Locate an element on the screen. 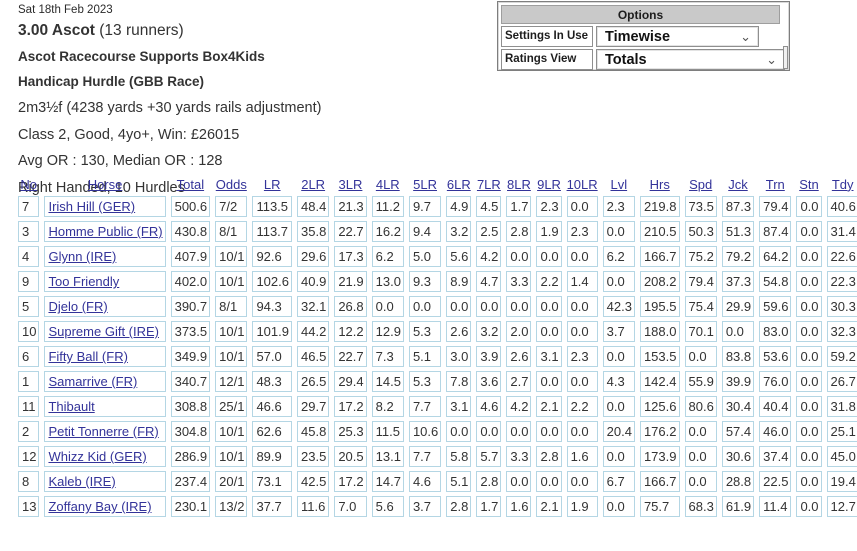 This screenshot has width=857, height=551. horse-link: Glynn (IRE) is located at coordinates (82, 256).